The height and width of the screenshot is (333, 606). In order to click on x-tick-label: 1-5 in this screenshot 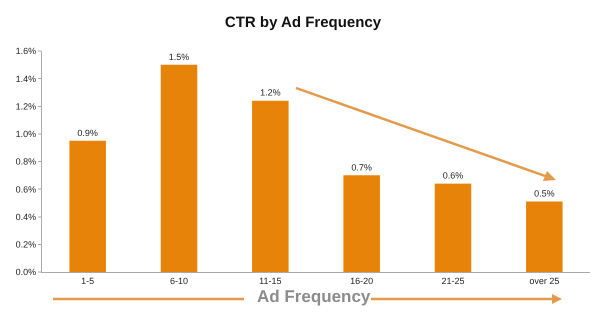, I will do `click(87, 281)`.